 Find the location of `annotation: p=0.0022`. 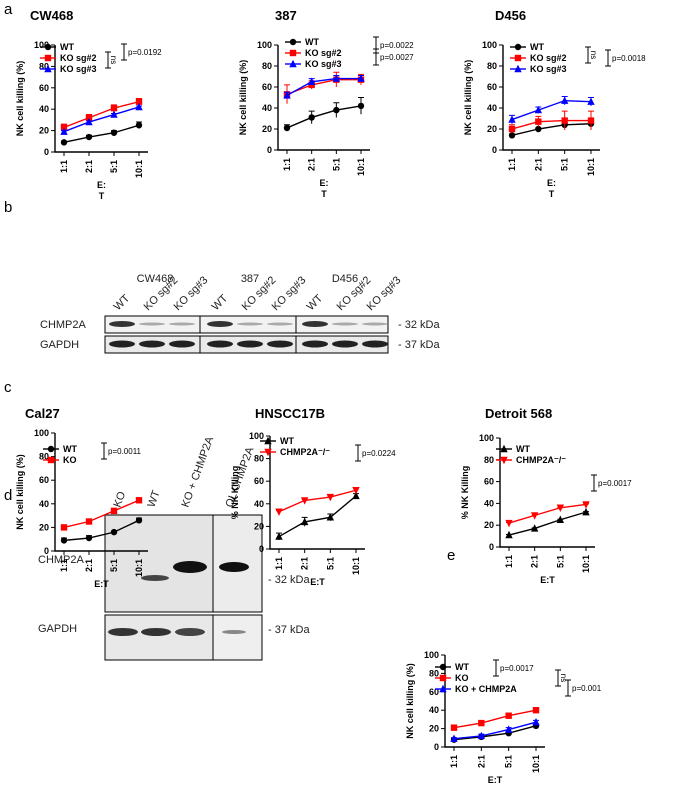

annotation: p=0.0022 is located at coordinates (397, 45).